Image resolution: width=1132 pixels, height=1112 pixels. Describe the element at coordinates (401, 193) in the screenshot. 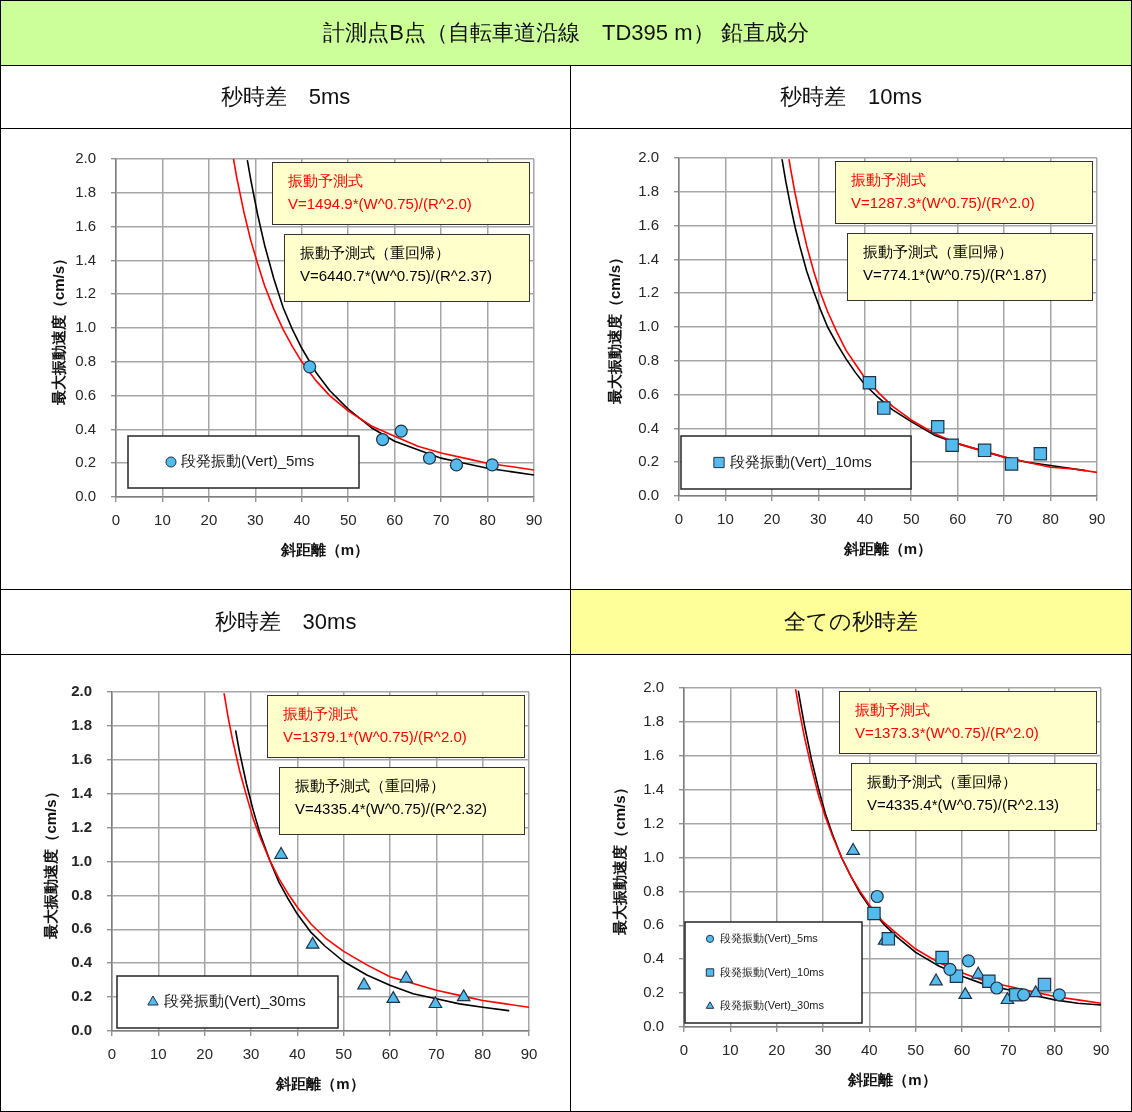

I see `note-box: 振動予測式 V=1494.9*(W^0.75)/(R^2.0)` at that location.